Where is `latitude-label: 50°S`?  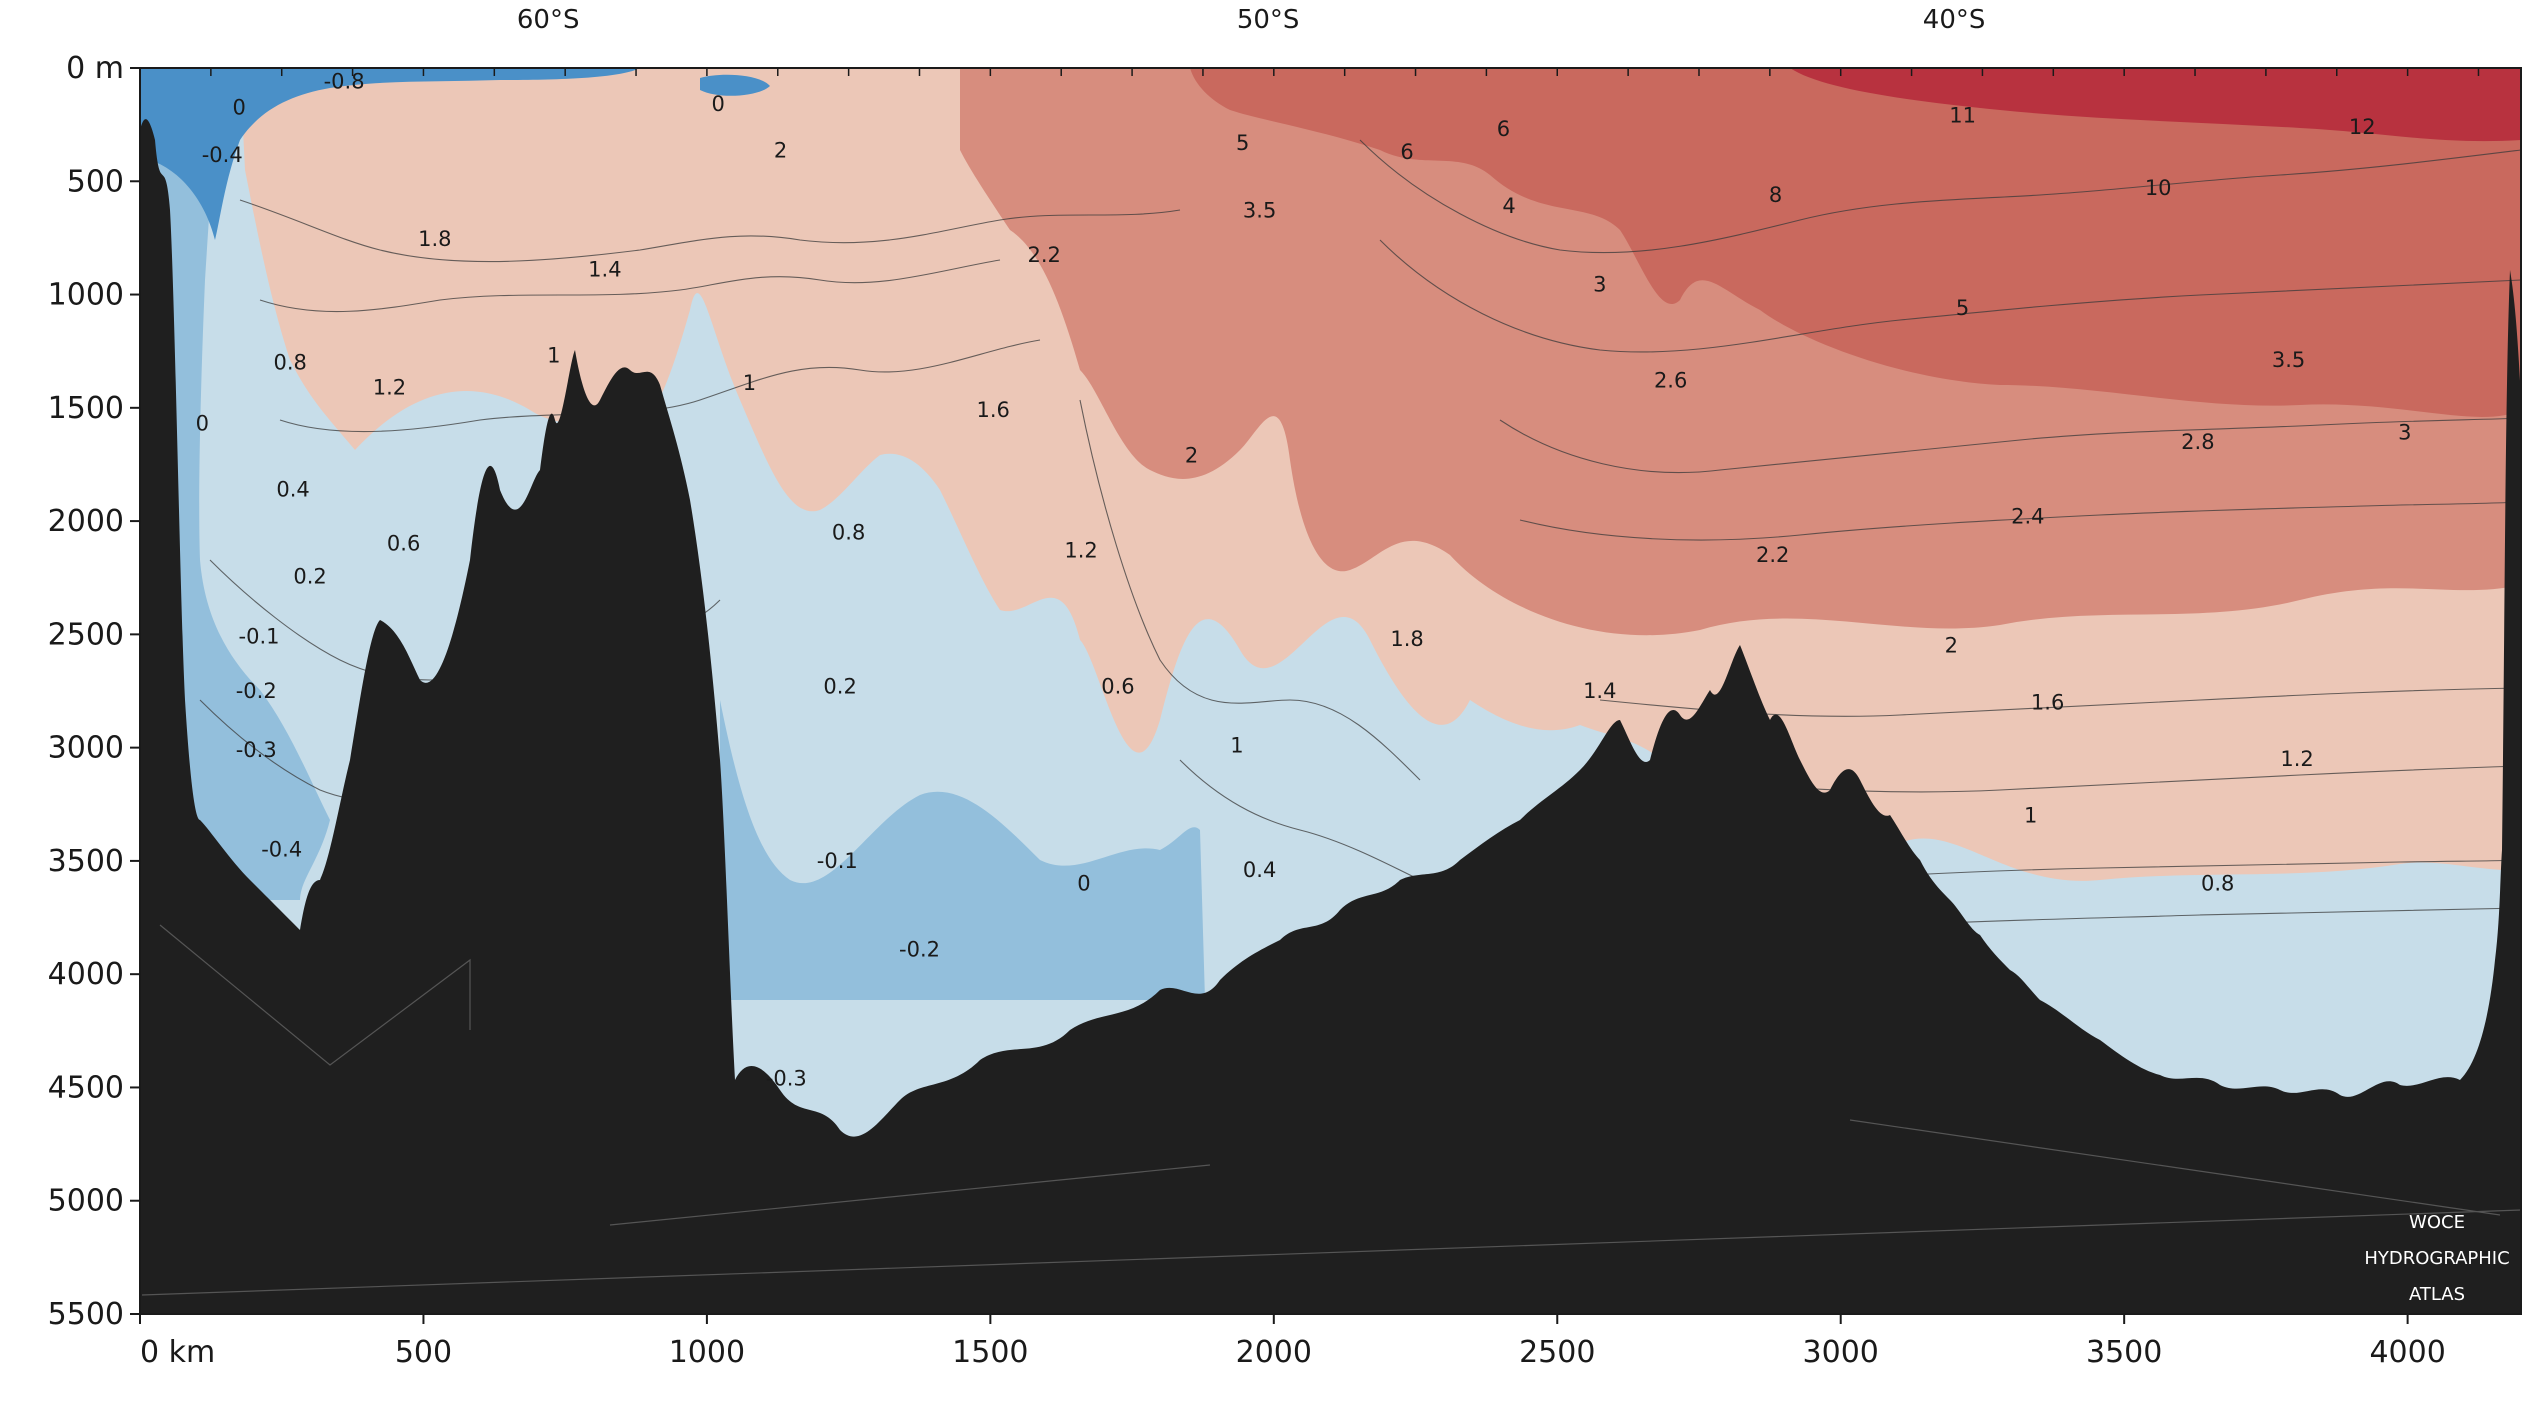
latitude-label: 50°S is located at coordinates (1268, 20).